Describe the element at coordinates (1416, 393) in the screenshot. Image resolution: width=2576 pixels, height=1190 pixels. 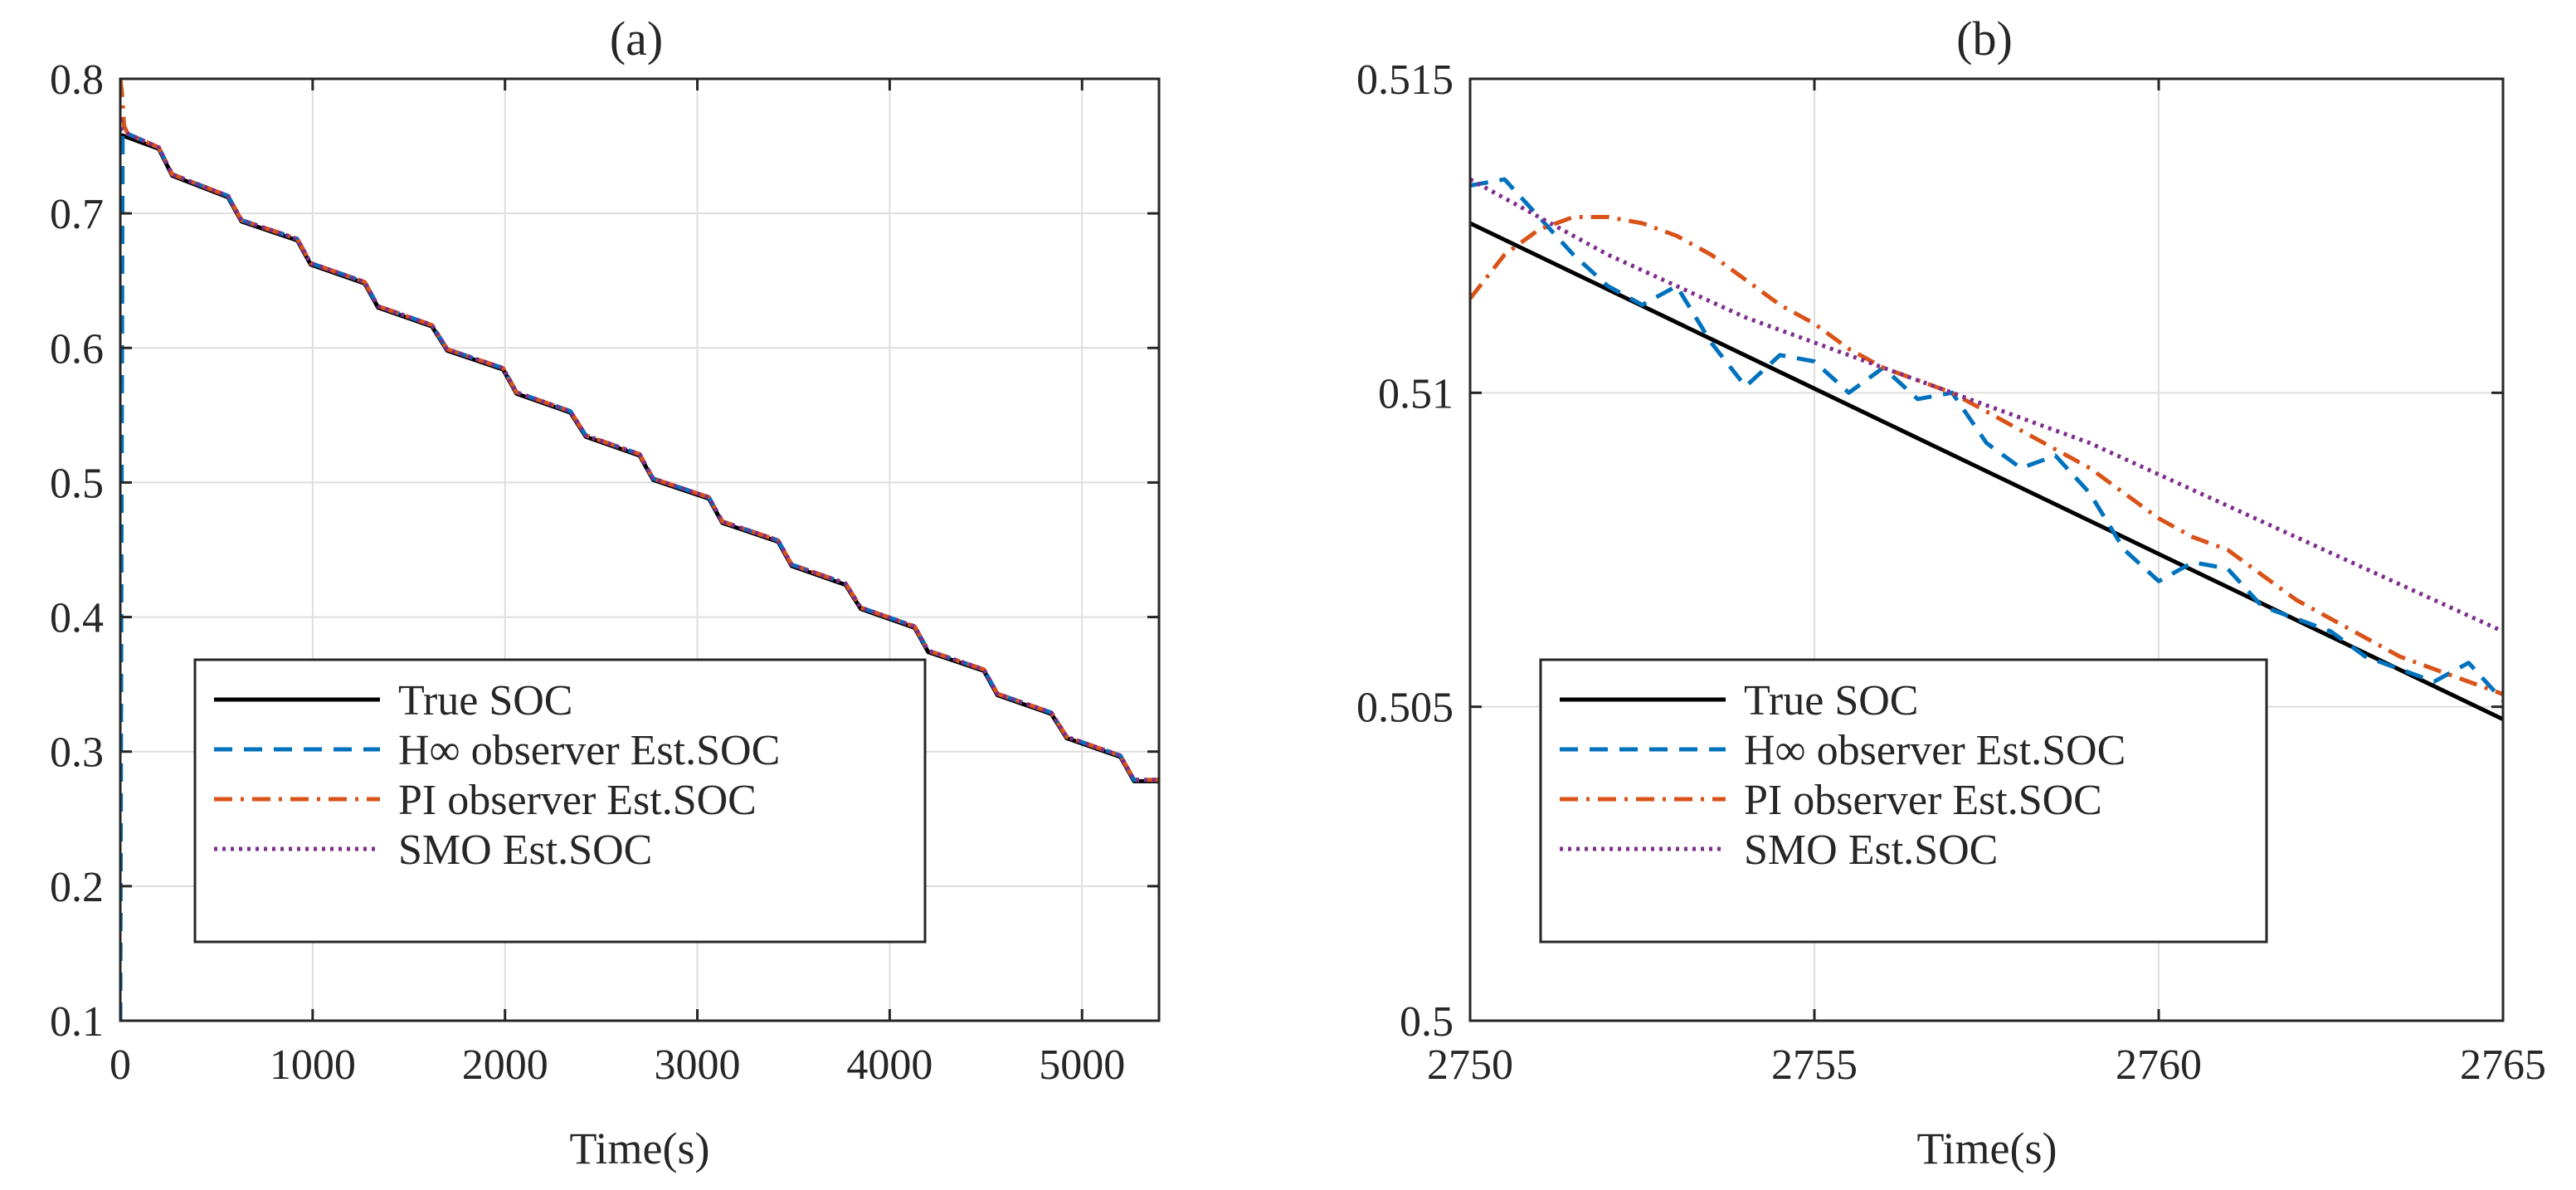
I see `panel-b-ytick-label: 0.51` at that location.